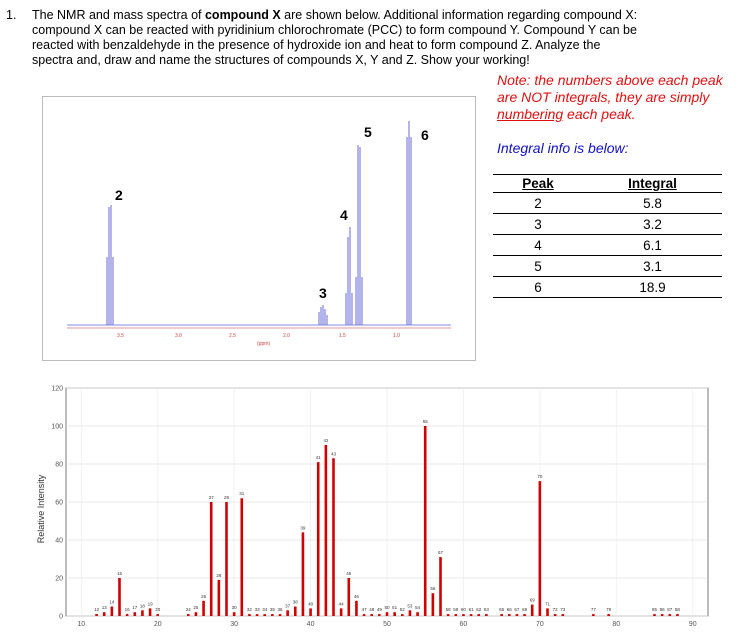  What do you see at coordinates (449, 609) in the screenshot?
I see `bar-mz-label: 58` at bounding box center [449, 609].